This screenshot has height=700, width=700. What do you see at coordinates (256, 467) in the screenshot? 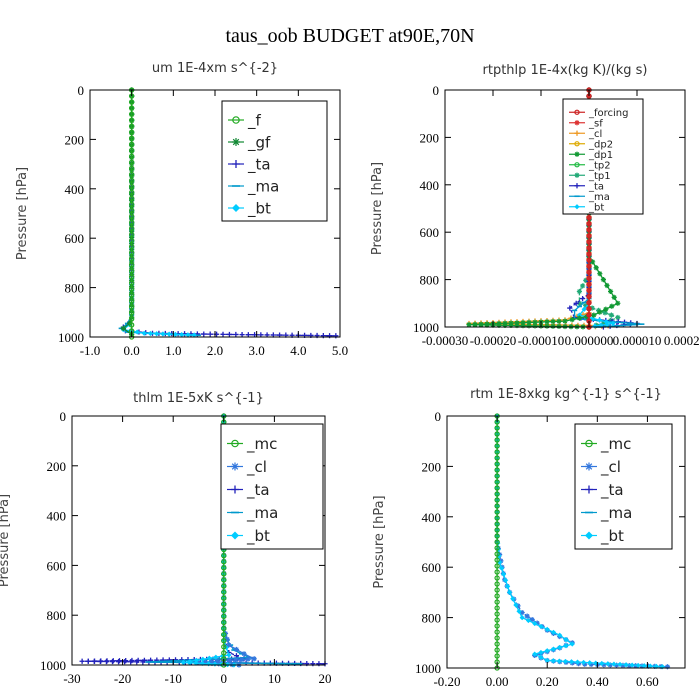
I see `legend-label: _cl` at bounding box center [256, 467].